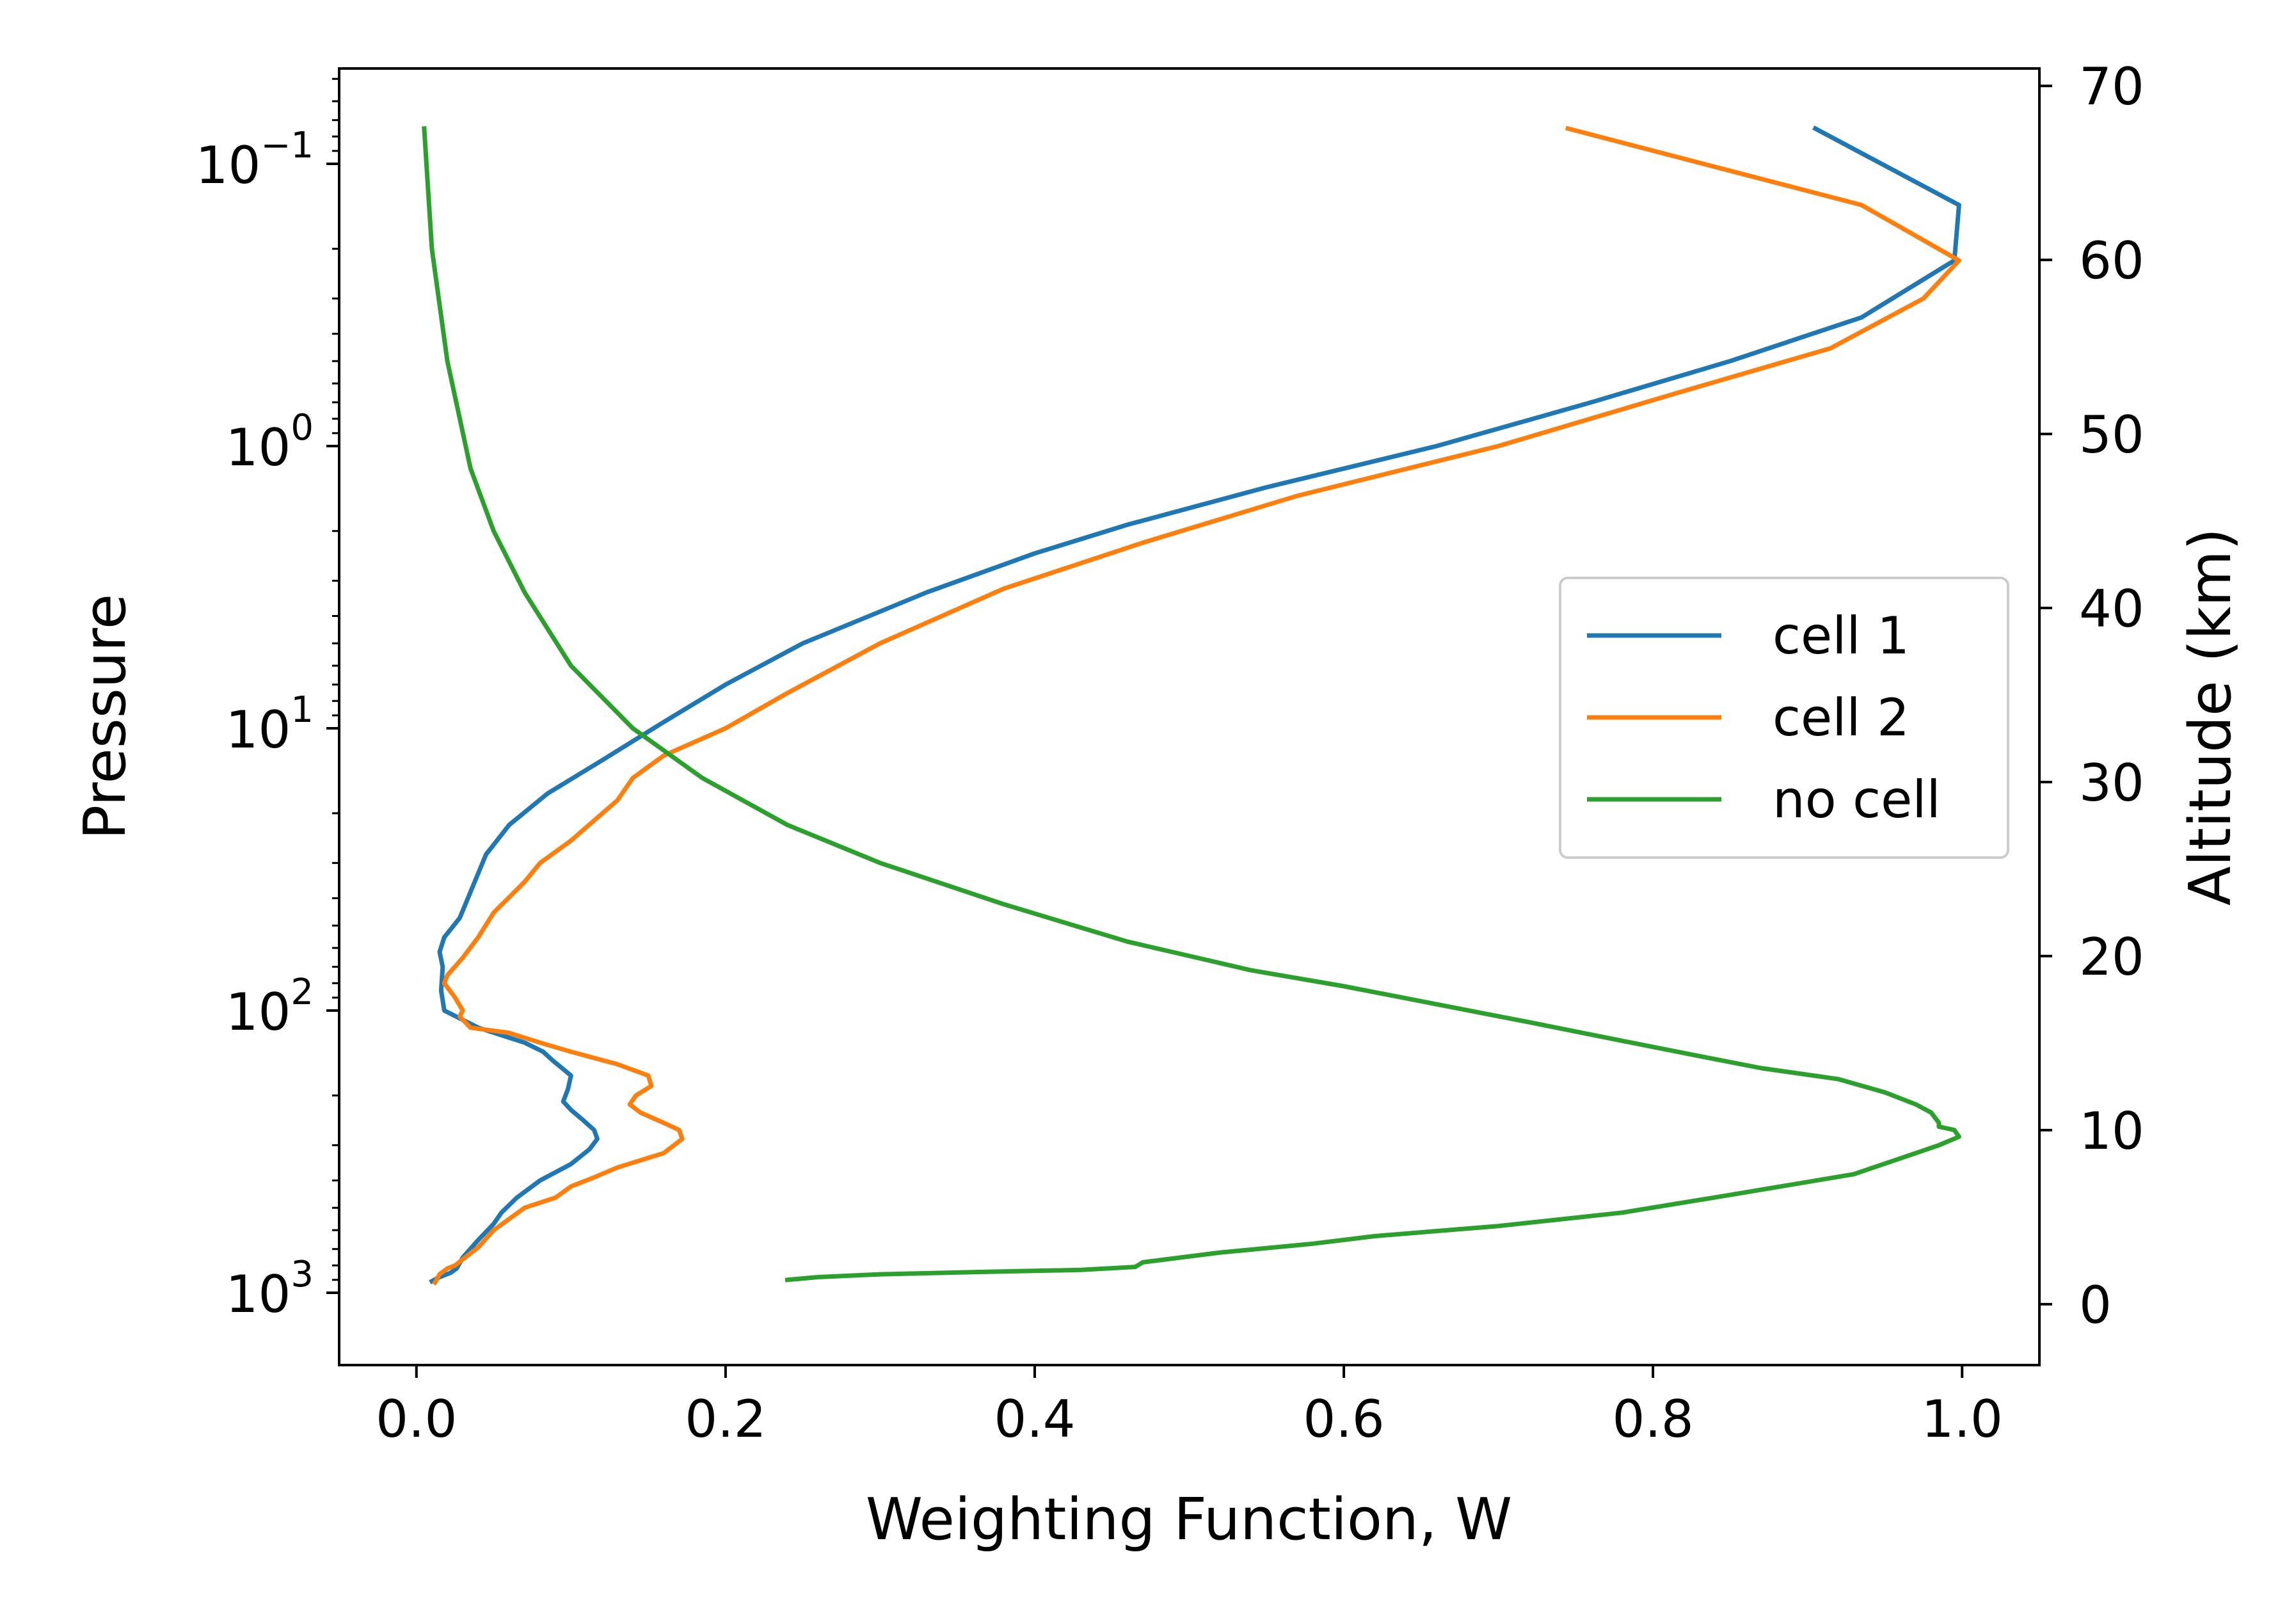 This screenshot has width=2296, height=1607. I want to click on y-right-tick-label: 40, so click(2111, 609).